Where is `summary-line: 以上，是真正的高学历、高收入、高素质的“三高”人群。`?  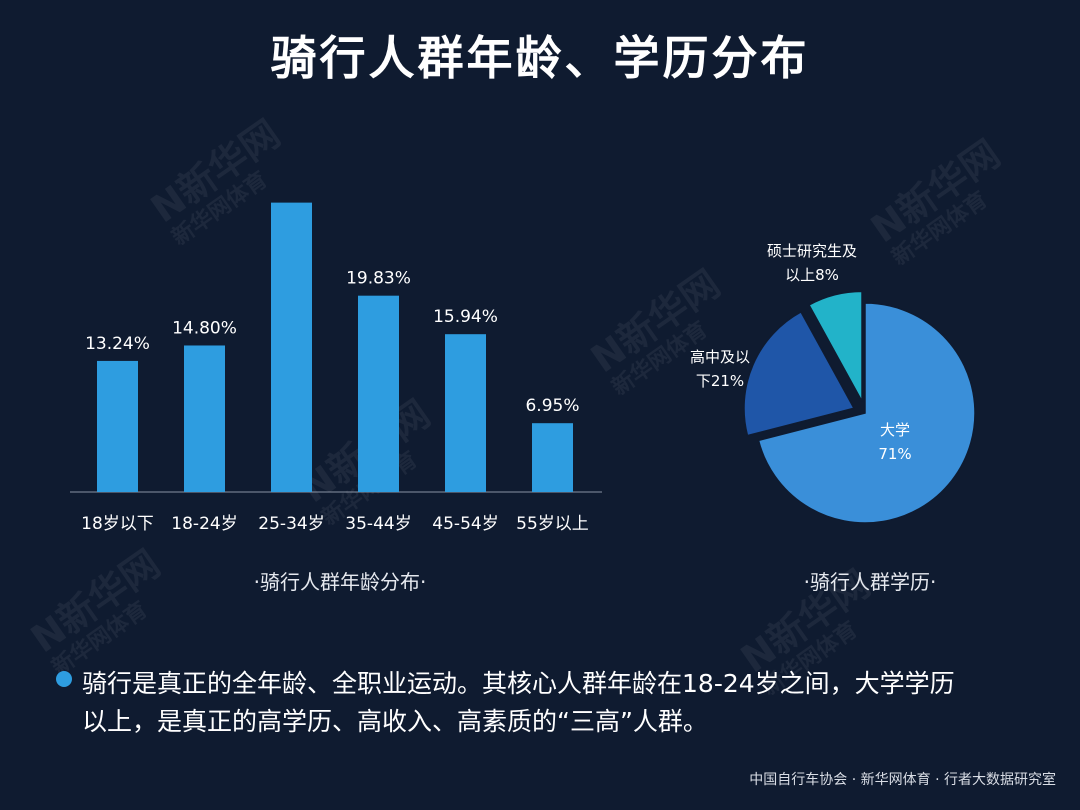 summary-line: 以上，是真正的高学历、高收入、高素质的“三高”人群。 is located at coordinates (395, 721).